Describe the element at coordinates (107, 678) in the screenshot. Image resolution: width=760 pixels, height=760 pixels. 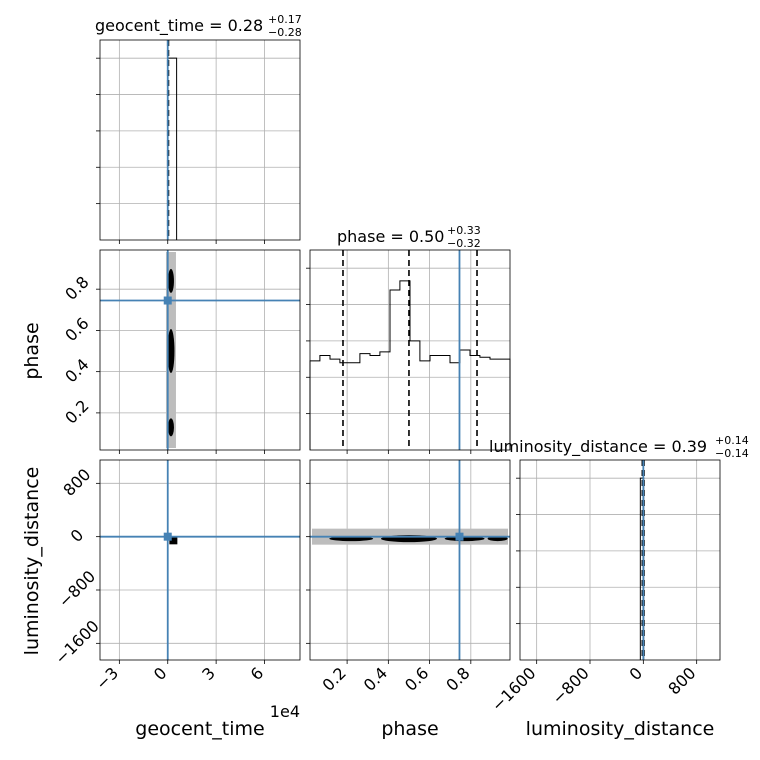
I see `tick-label-x: −3` at that location.